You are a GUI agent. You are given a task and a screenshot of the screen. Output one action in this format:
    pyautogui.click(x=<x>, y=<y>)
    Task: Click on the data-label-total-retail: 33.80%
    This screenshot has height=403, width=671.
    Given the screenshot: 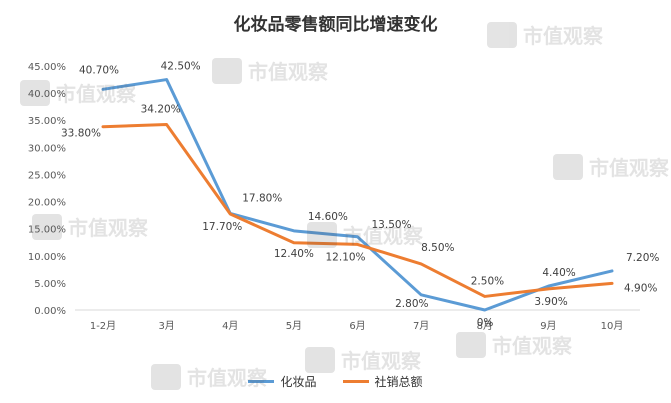 What is the action you would take?
    pyautogui.click(x=81, y=134)
    